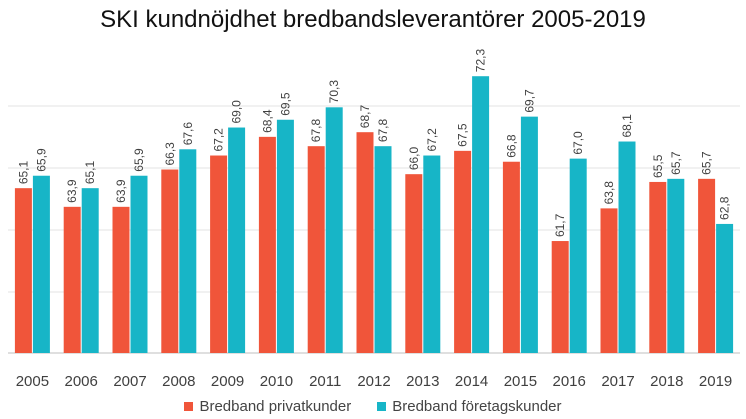 This screenshot has width=746, height=419. What do you see at coordinates (725, 288) in the screenshot?
I see `bar-foretagskunder-2019` at bounding box center [725, 288].